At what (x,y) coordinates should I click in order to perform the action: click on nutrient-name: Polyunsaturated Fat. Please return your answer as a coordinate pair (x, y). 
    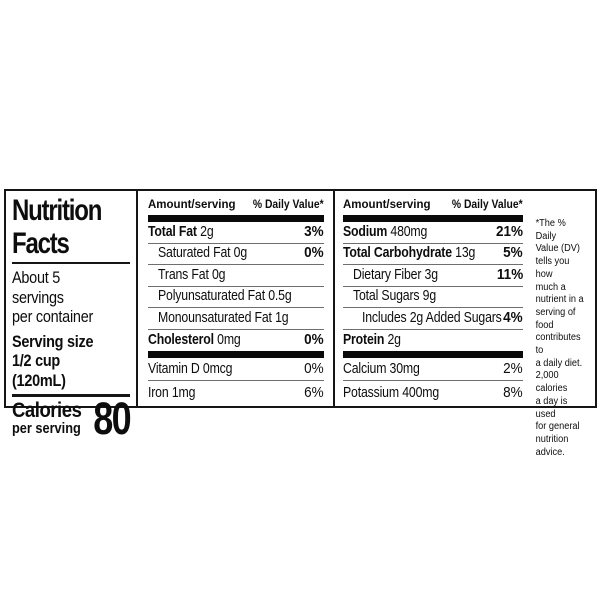
    Looking at the image, I should click on (211, 295).